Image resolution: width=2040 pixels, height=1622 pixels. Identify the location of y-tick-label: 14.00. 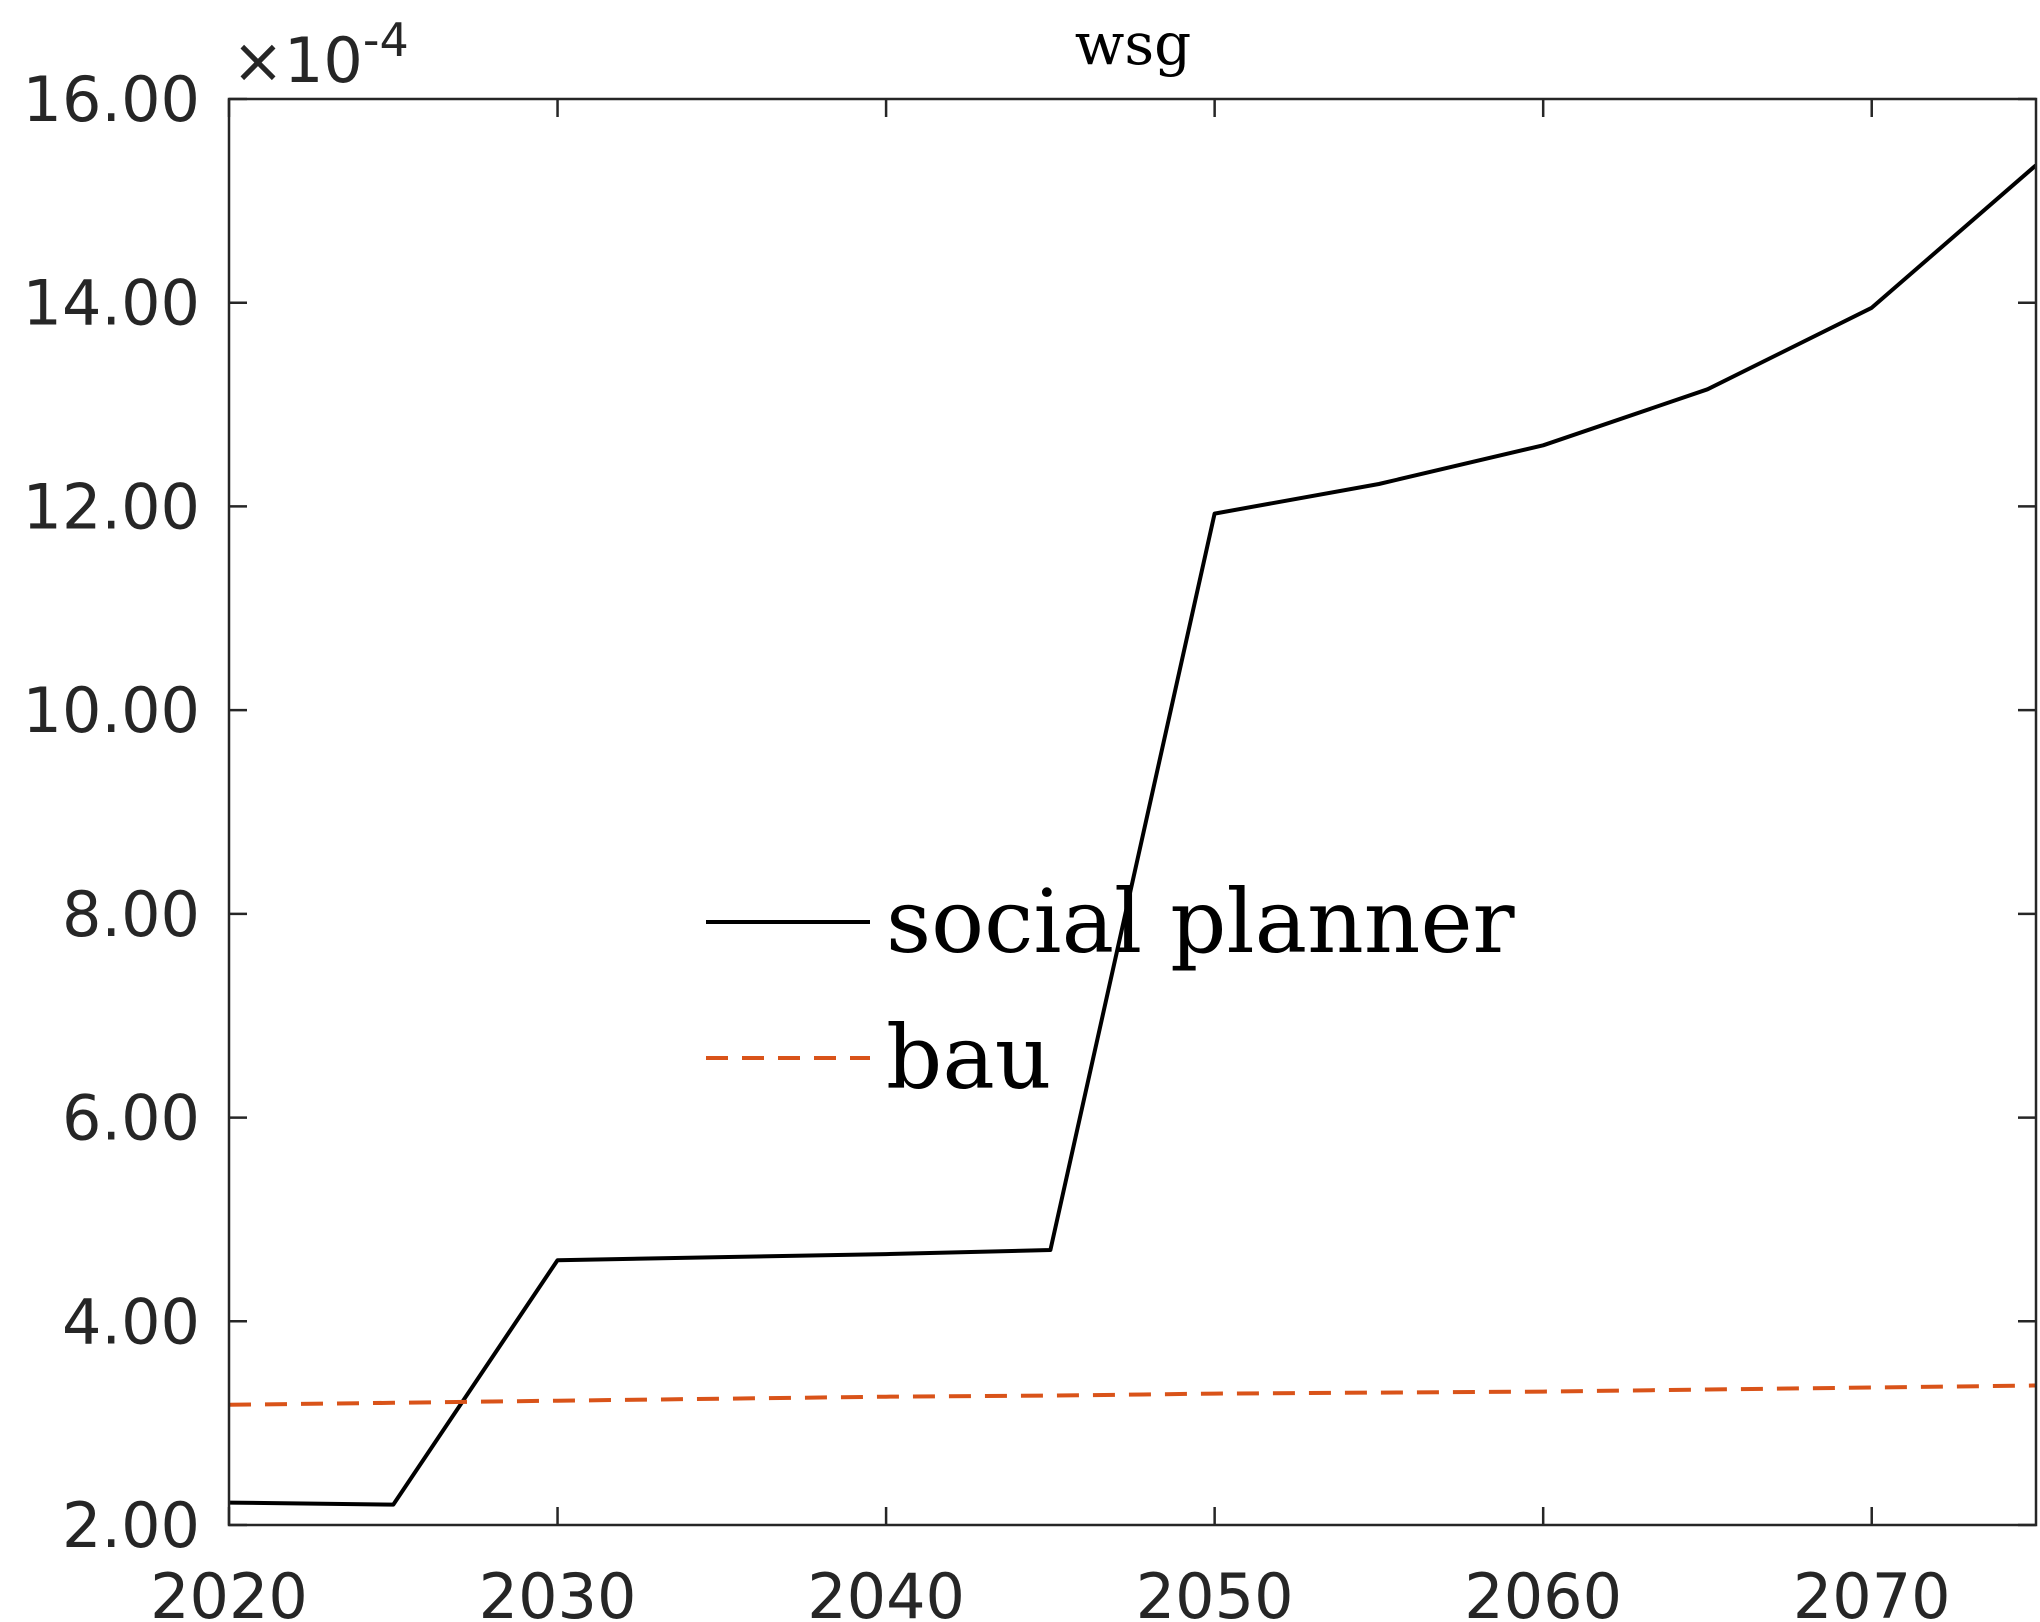
(112, 303).